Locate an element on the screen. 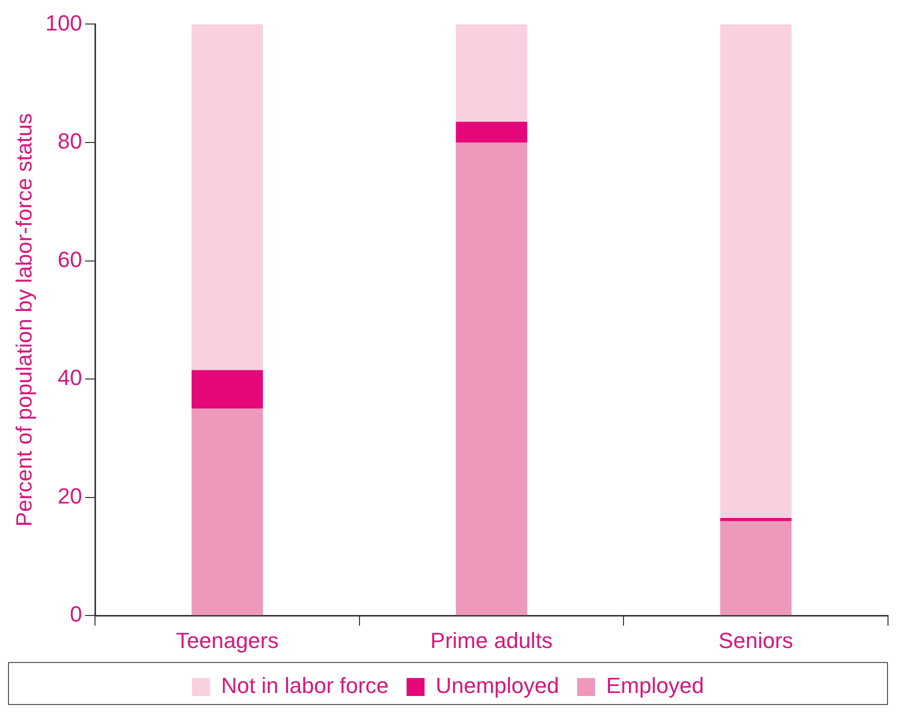 Image resolution: width=908 pixels, height=719 pixels. x-tick-label: Teenagers is located at coordinates (227, 640).